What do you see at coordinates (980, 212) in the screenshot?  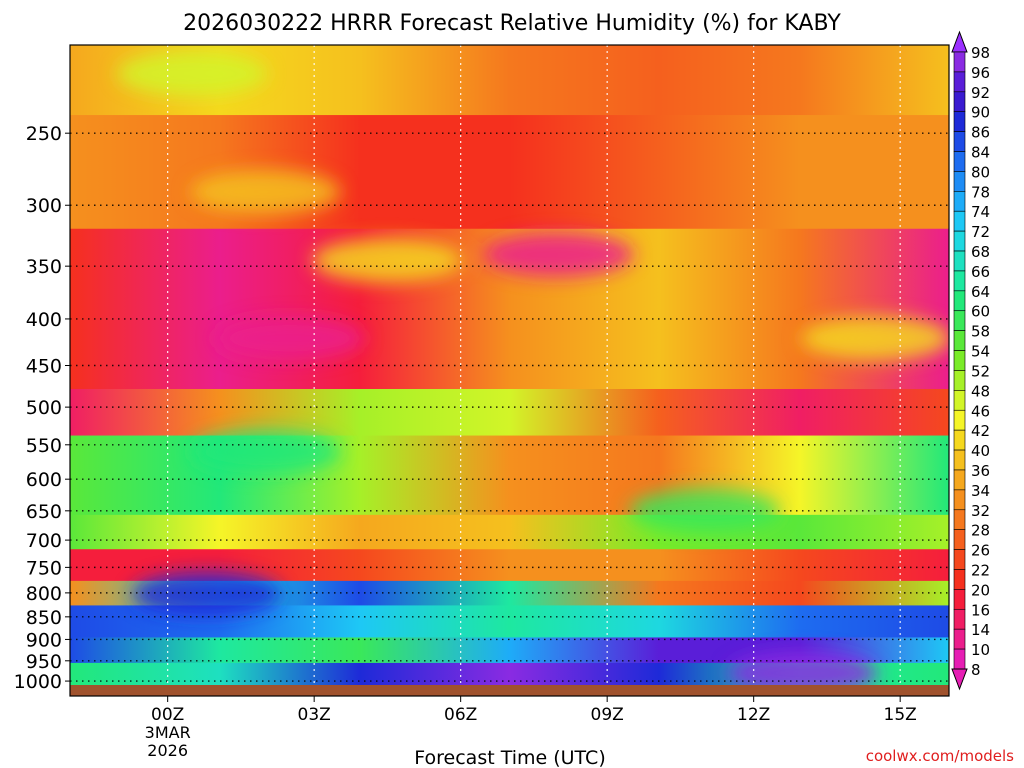 I see `colorbar-label: 74` at bounding box center [980, 212].